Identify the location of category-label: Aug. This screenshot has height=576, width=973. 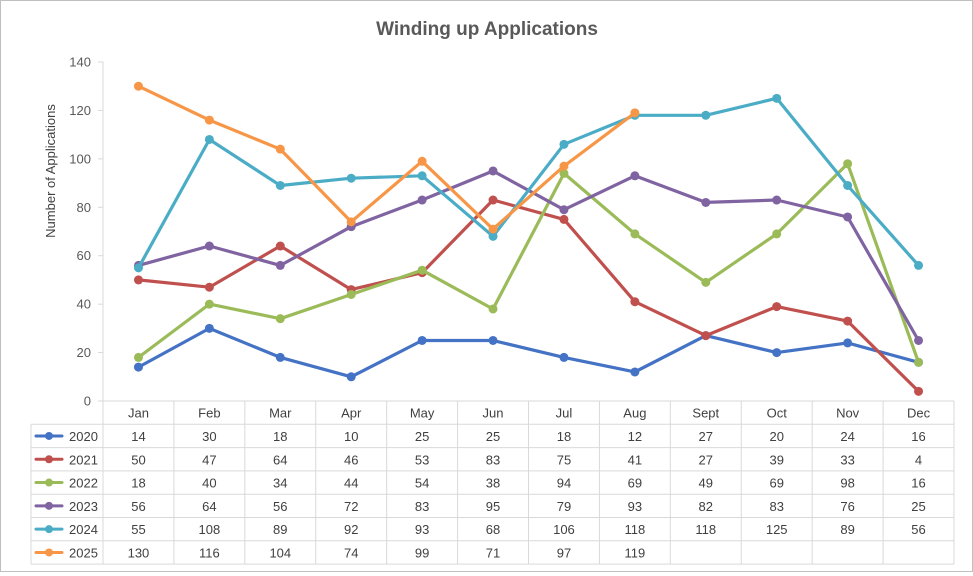
(634, 413).